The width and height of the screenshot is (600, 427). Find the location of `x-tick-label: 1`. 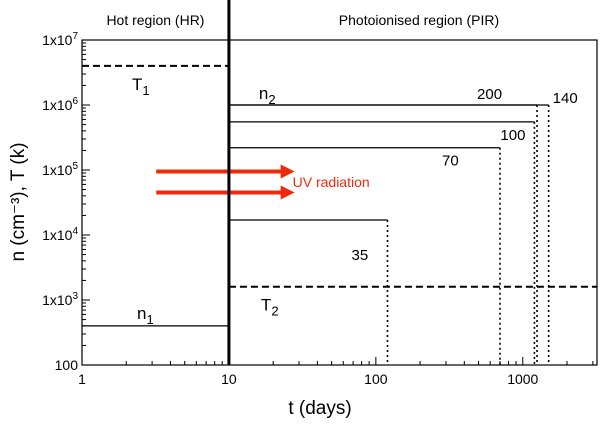

x-tick-label: 1 is located at coordinates (82, 379).